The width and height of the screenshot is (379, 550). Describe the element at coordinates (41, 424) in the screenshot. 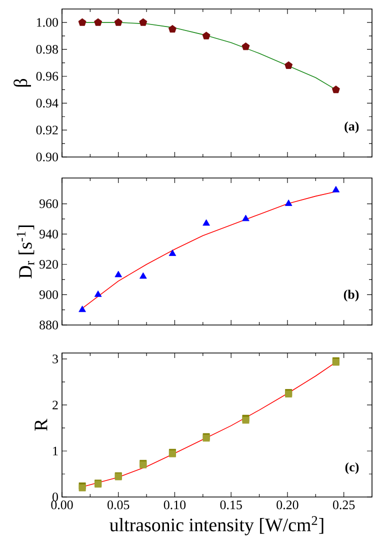

I see `y-axis-title: R` at that location.